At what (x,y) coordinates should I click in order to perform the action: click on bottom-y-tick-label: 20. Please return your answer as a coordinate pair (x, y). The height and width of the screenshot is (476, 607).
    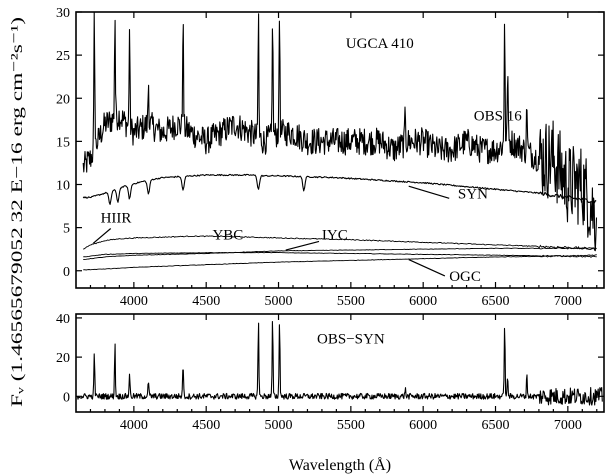
    Looking at the image, I should click on (63, 358).